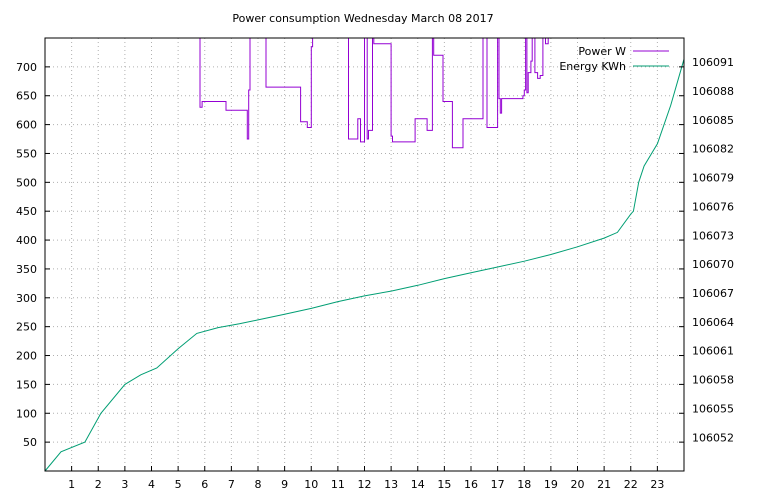 This screenshot has height=500, width=768. Describe the element at coordinates (604, 484) in the screenshot. I see `x-tick-label: 21` at that location.